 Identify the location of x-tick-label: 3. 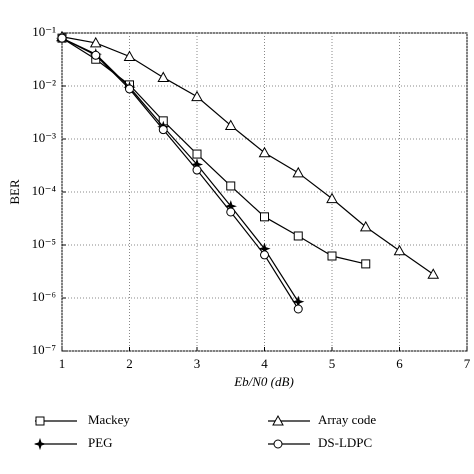
(197, 363).